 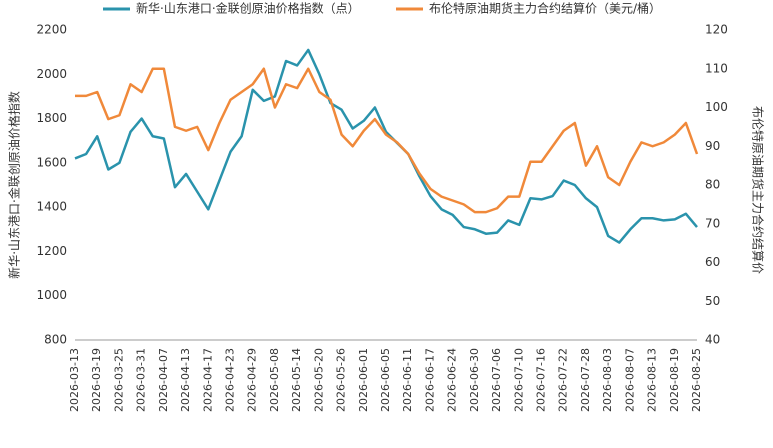 I want to click on y2-tick-label: 110, so click(x=716, y=68).